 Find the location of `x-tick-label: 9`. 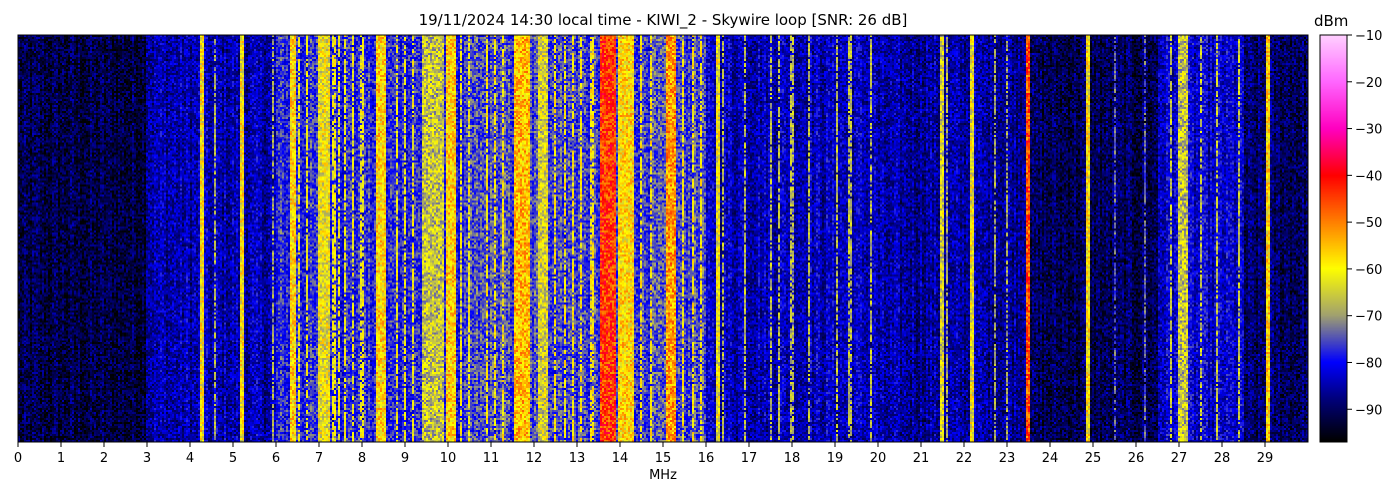

x-tick-label: 9 is located at coordinates (405, 458).